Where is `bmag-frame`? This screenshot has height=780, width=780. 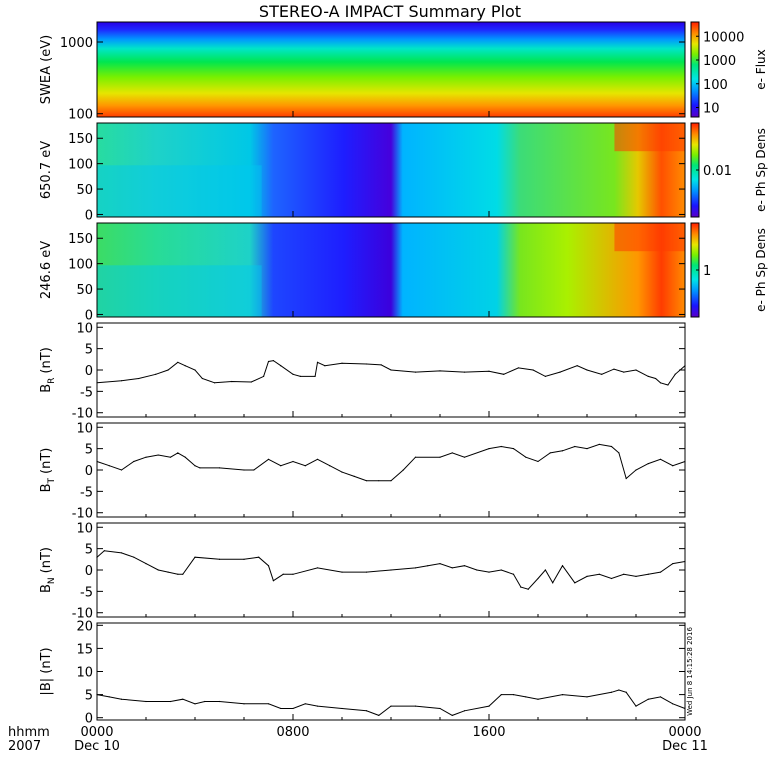 bmag-frame is located at coordinates (391, 671).